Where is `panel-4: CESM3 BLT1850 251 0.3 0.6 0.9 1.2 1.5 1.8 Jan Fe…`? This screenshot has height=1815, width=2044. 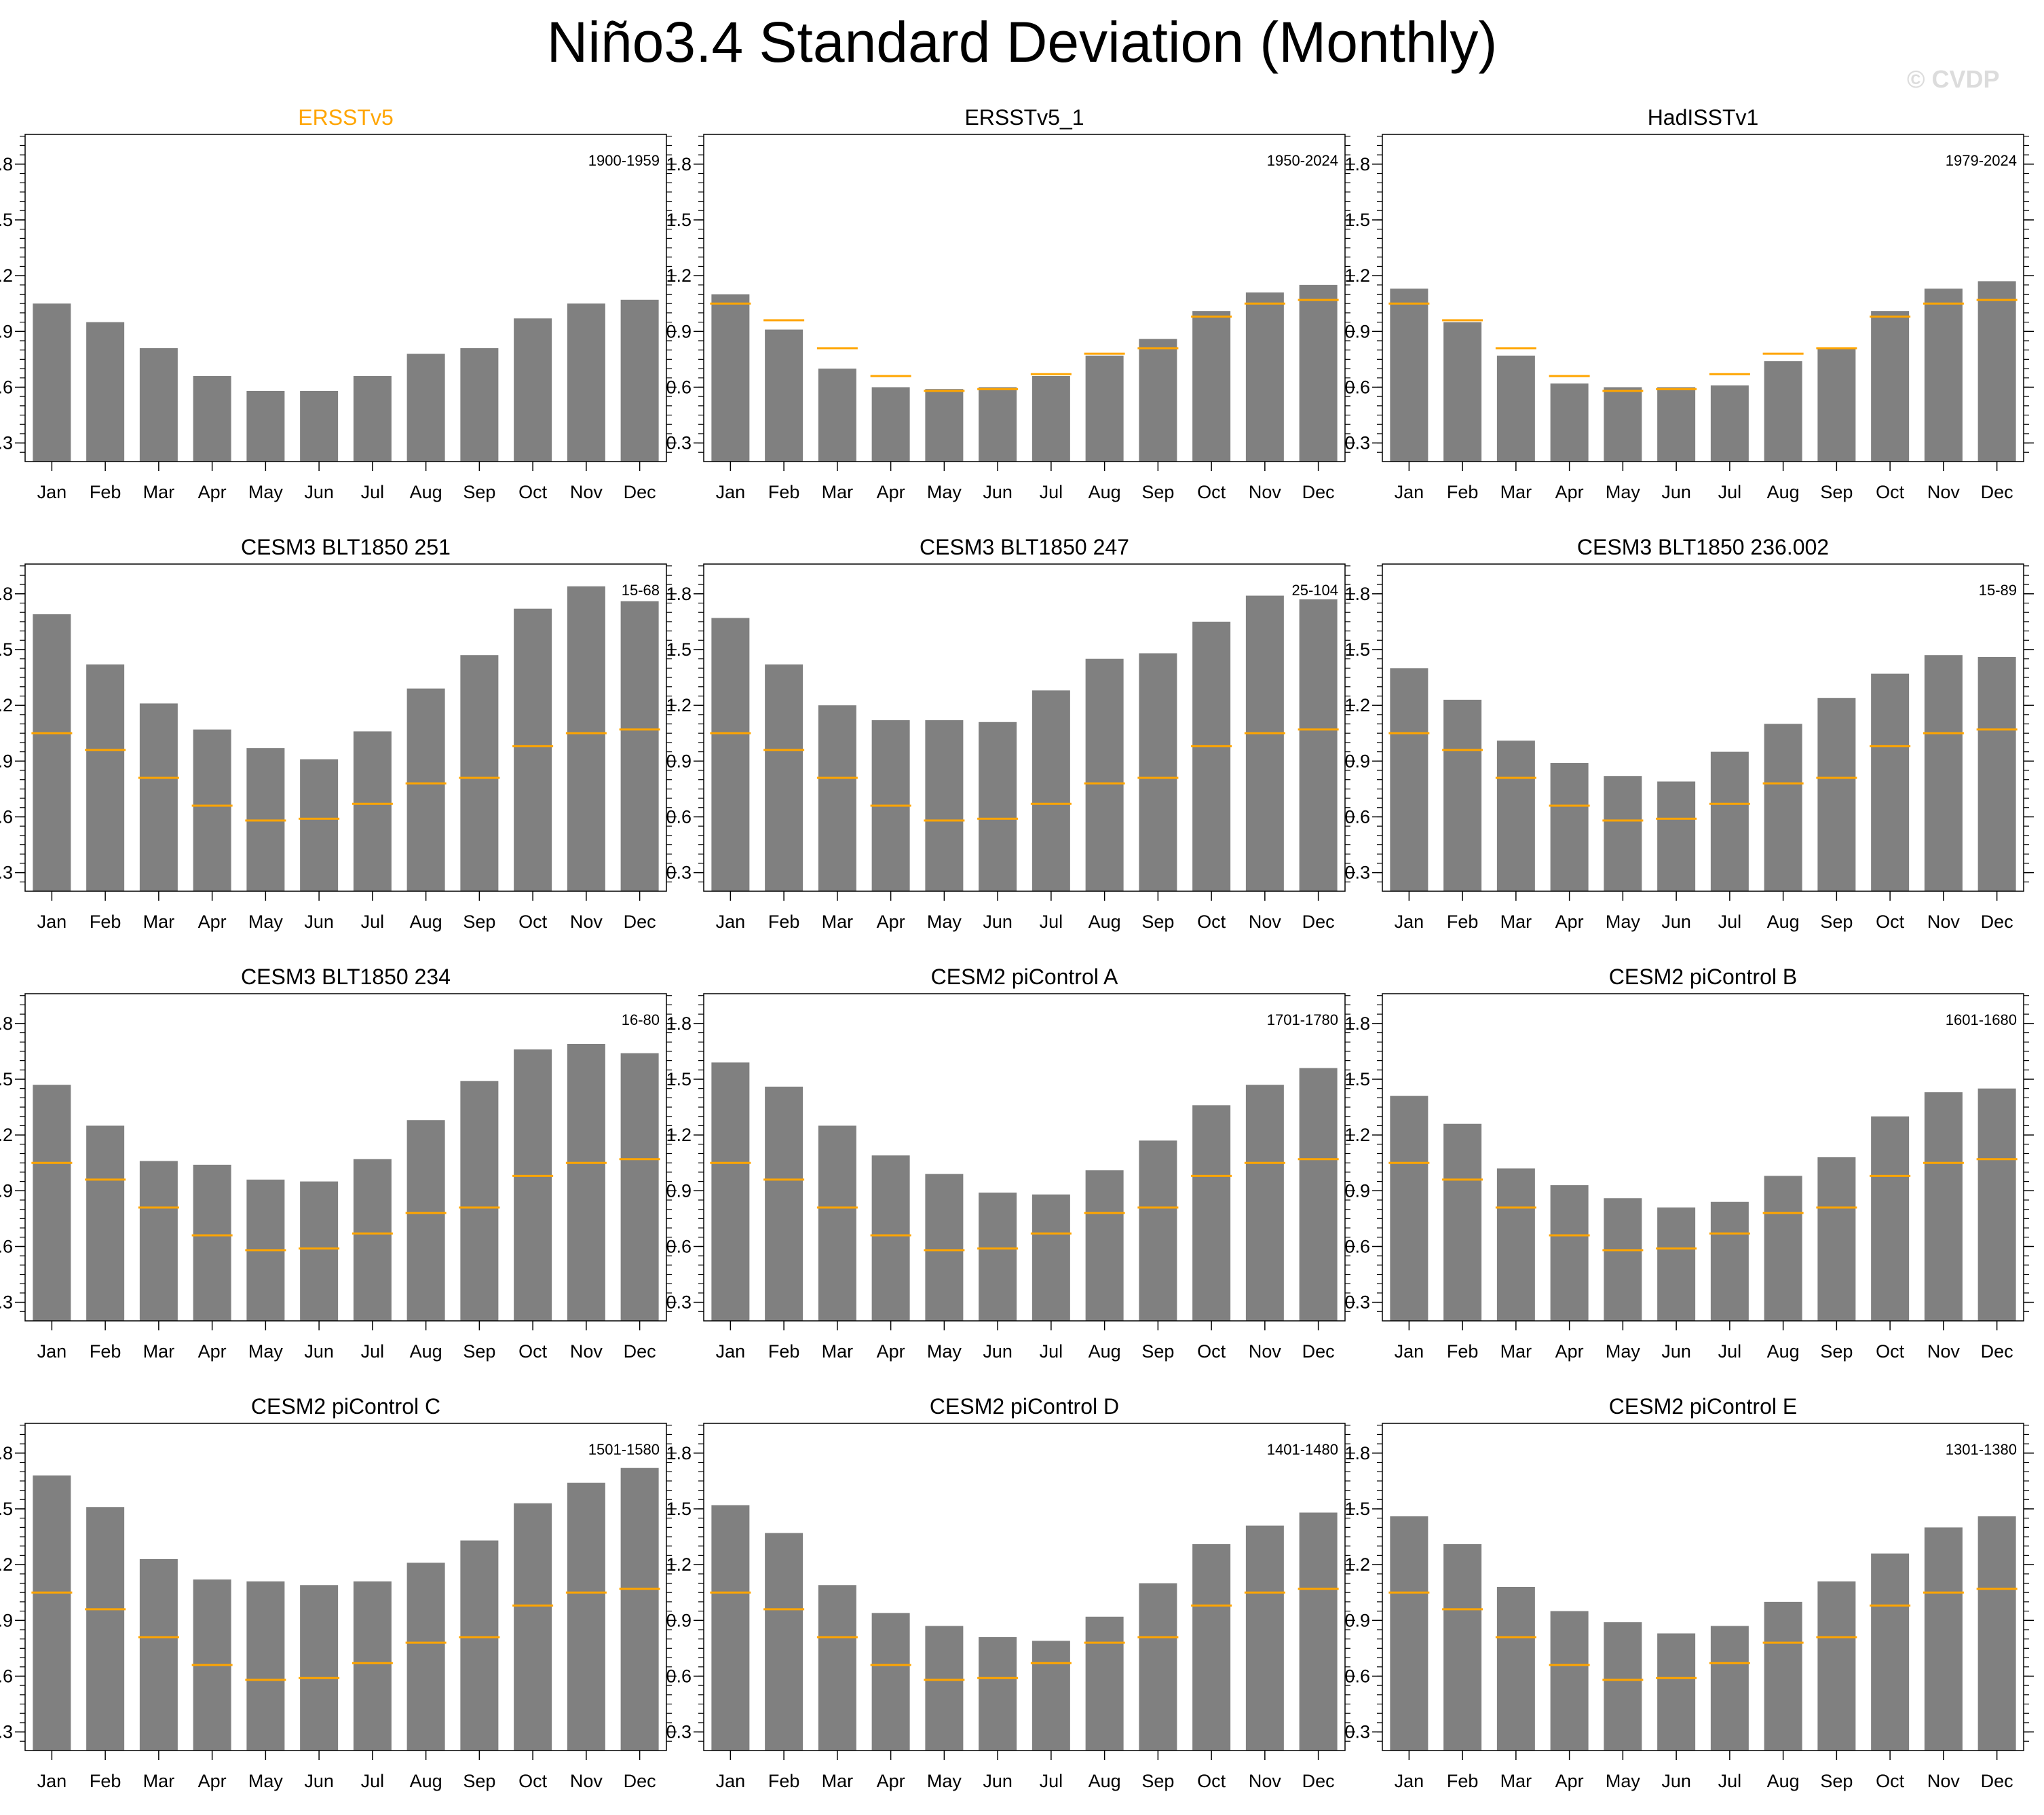
panel-4: CESM3 BLT1850 251 0.3 0.6 0.9 1.2 1.5 1.8 Jan Fe… is located at coordinates (338, 733).